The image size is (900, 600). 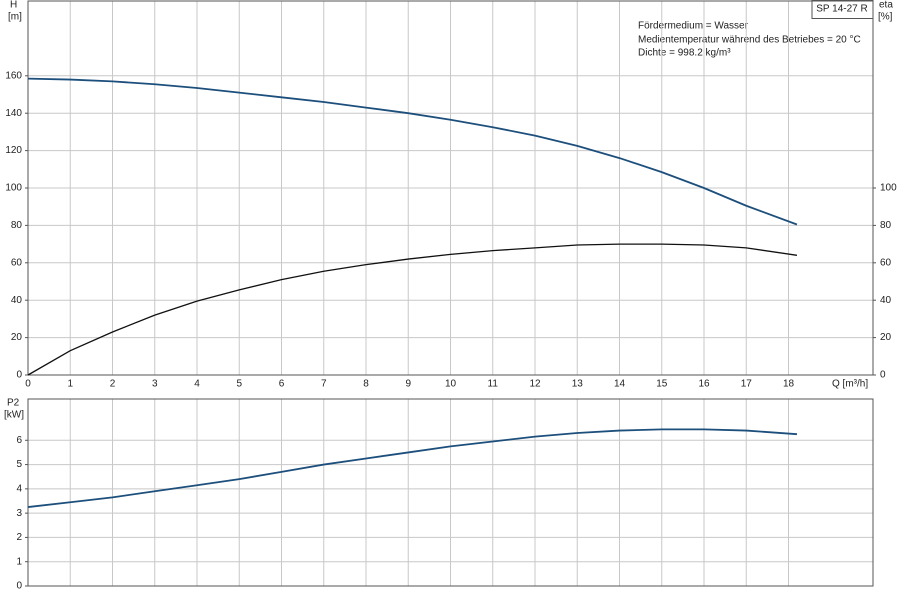 What do you see at coordinates (19, 537) in the screenshot?
I see `y-tick-label: 2` at bounding box center [19, 537].